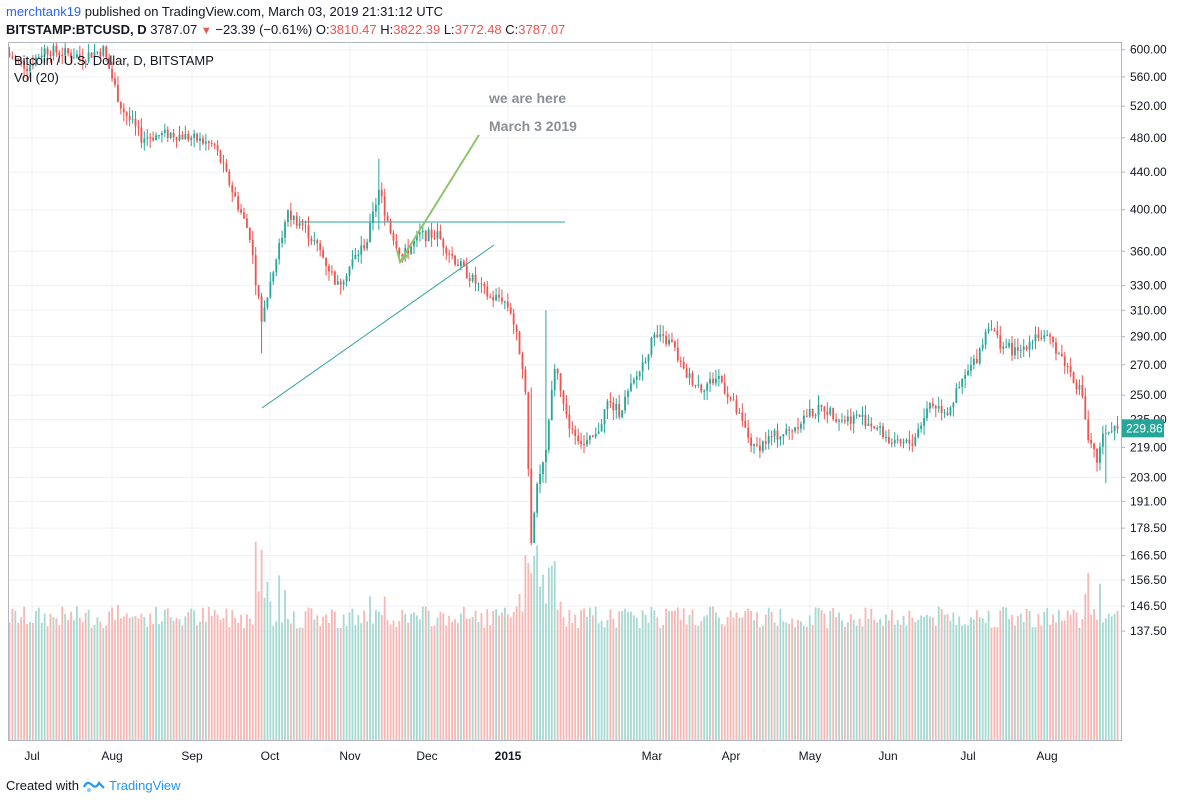  What do you see at coordinates (144, 785) in the screenshot?
I see `tradingview-brand: TradingView` at bounding box center [144, 785].